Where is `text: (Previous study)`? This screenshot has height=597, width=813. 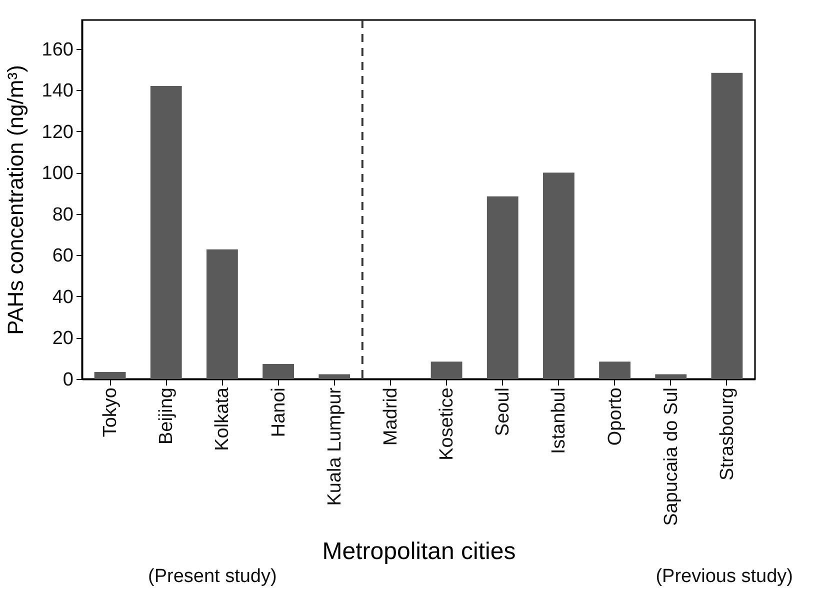
text: (Previous study) is located at coordinates (724, 577).